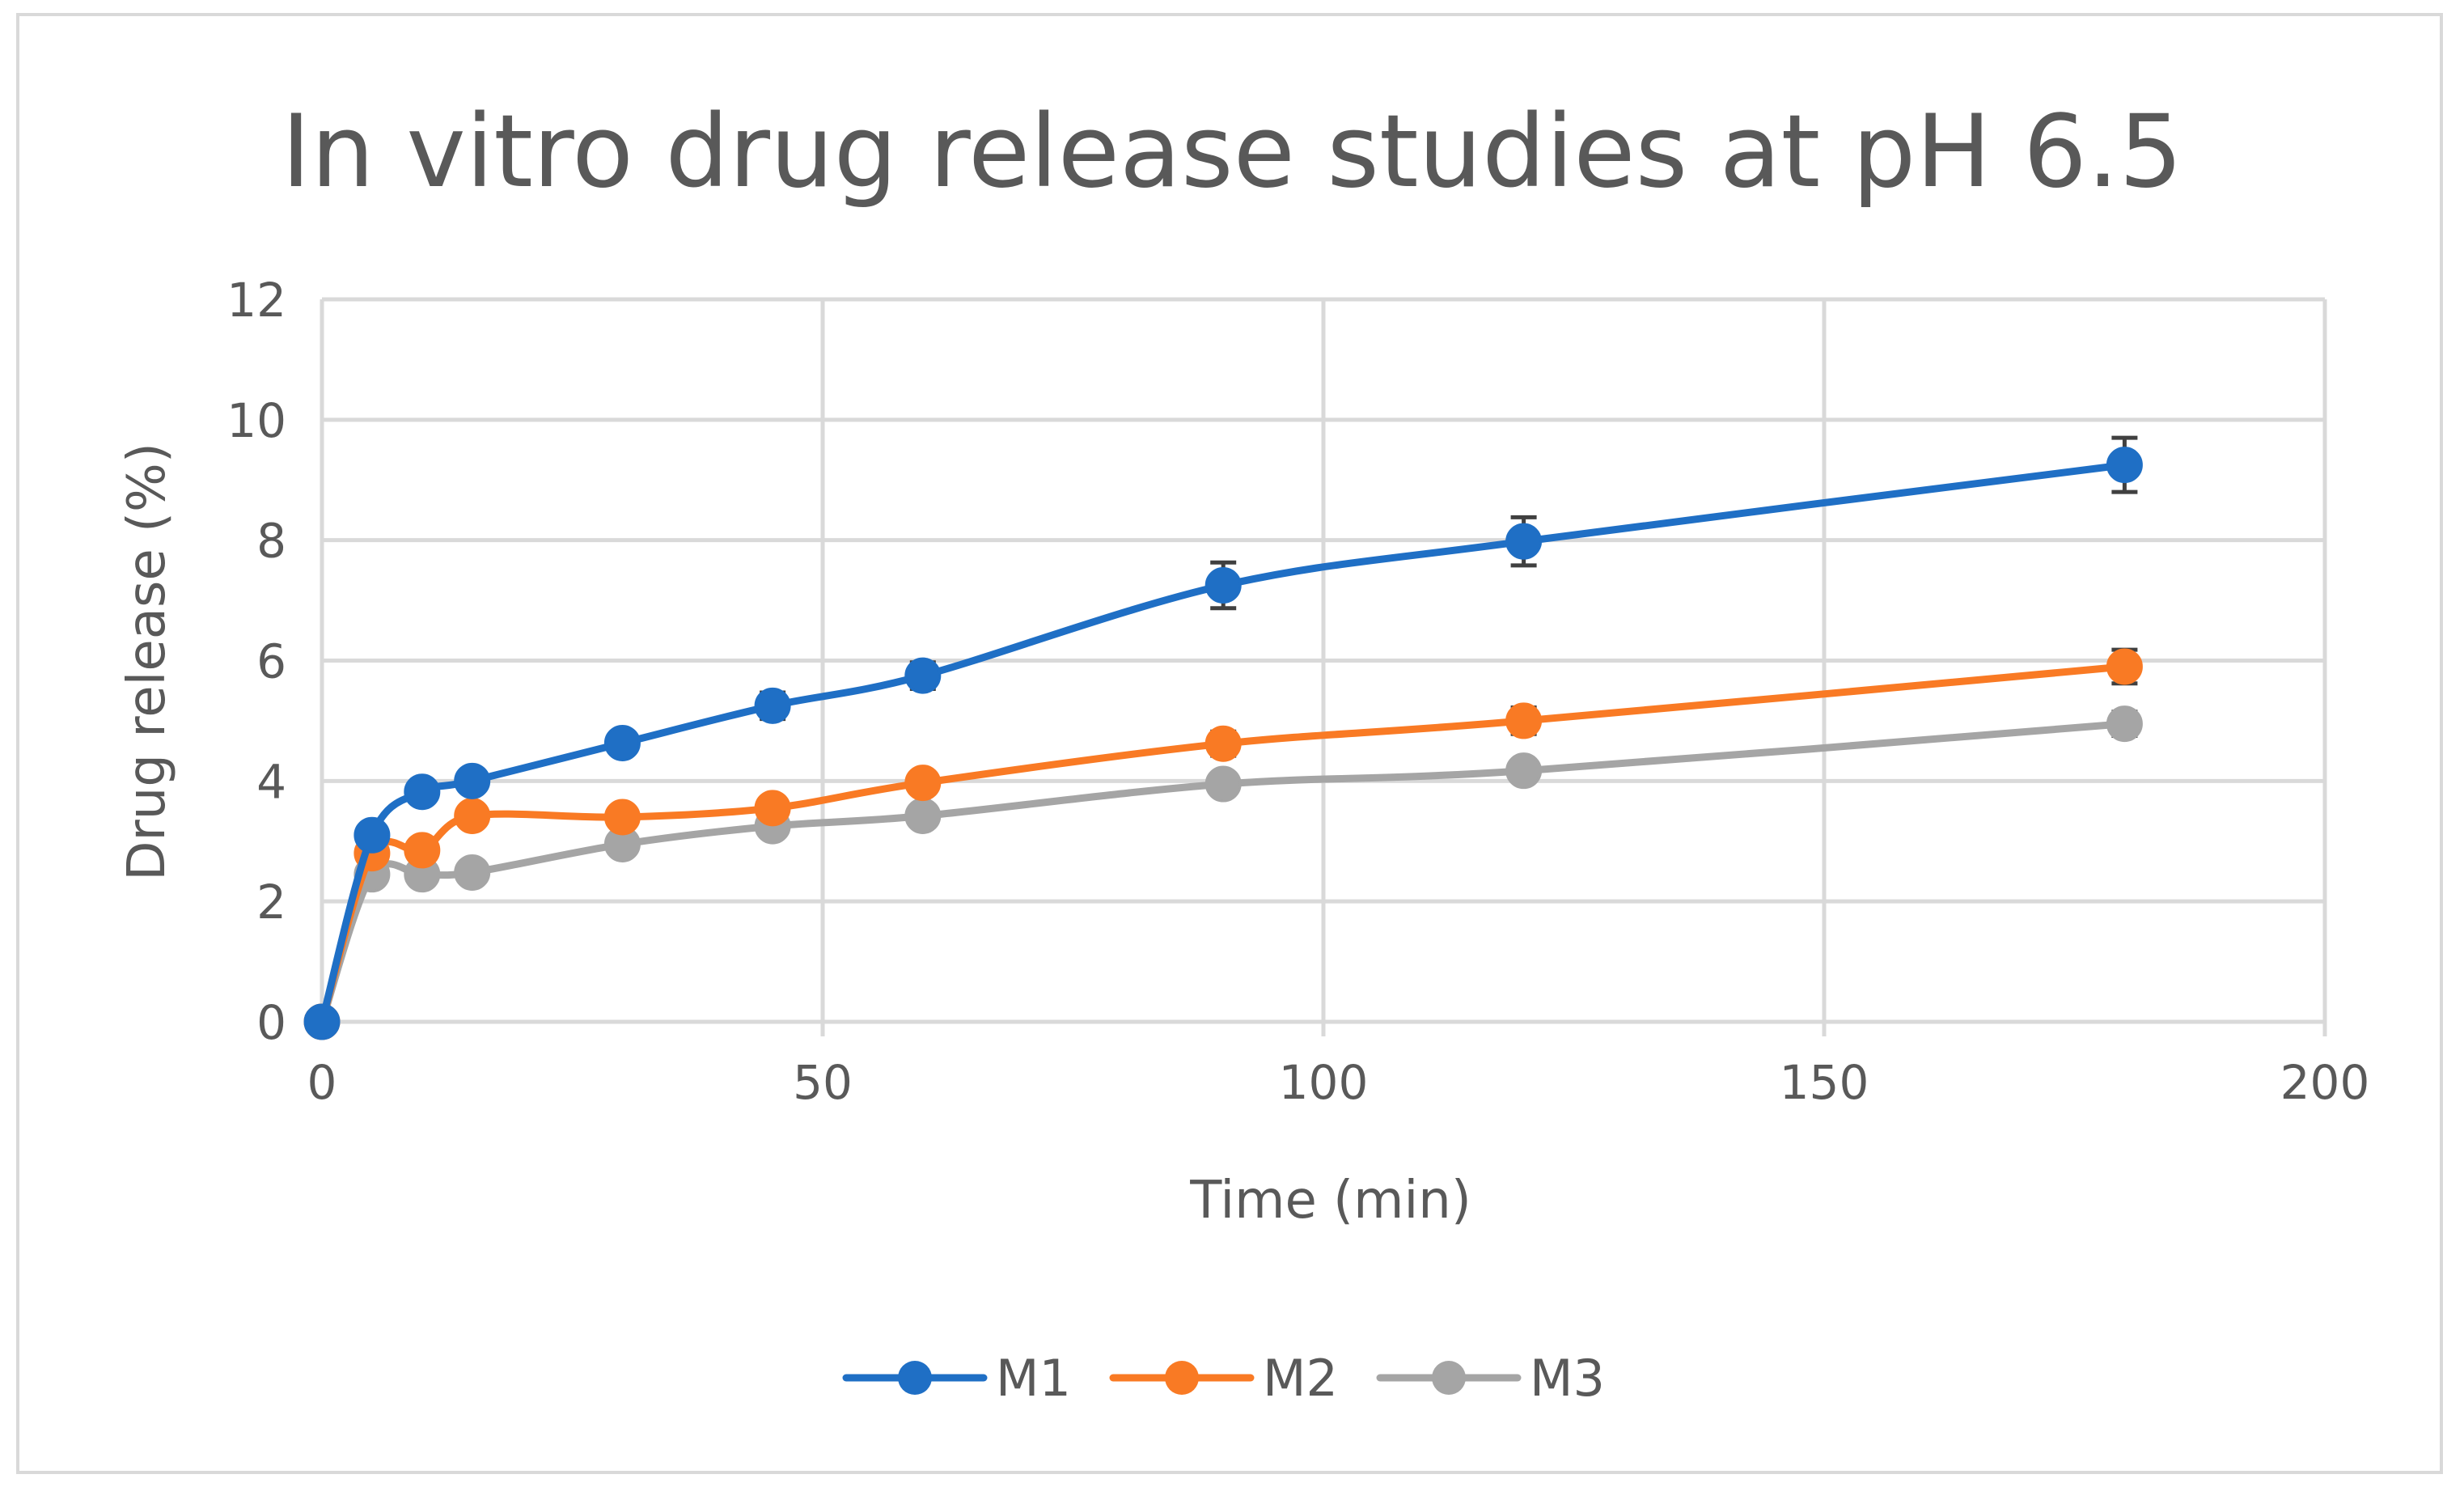 The image size is (2464, 1504). Describe the element at coordinates (271, 541) in the screenshot. I see `y-tick-label-8: 8` at that location.